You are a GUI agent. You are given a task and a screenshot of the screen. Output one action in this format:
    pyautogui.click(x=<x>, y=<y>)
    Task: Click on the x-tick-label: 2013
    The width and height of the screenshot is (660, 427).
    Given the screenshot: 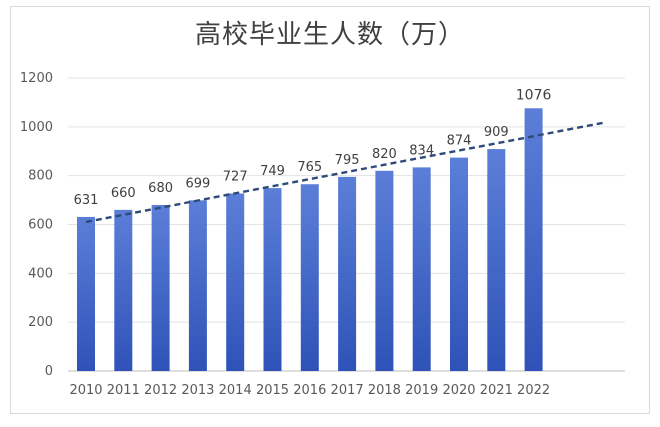 What is the action you would take?
    pyautogui.click(x=197, y=390)
    